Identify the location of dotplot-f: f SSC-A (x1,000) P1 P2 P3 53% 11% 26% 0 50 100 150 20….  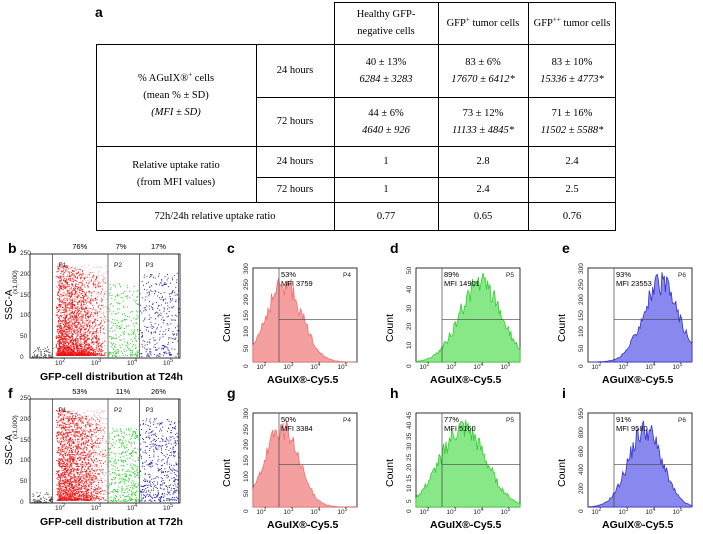
(95, 456).